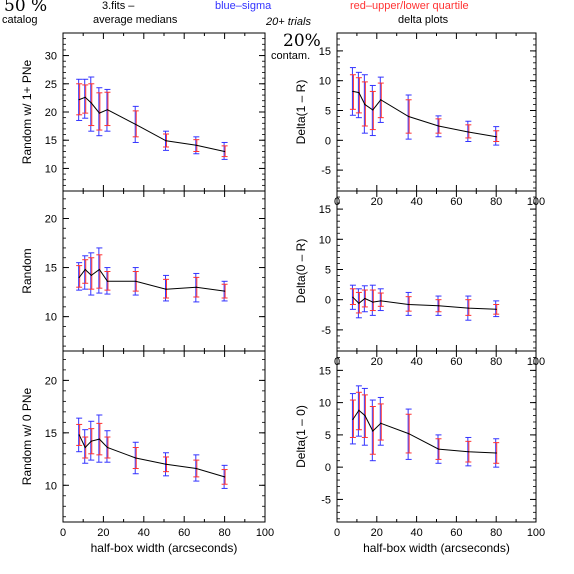 This screenshot has height=574, width=574. What do you see at coordinates (27, 270) in the screenshot?
I see `y-axis-label: Random` at bounding box center [27, 270].